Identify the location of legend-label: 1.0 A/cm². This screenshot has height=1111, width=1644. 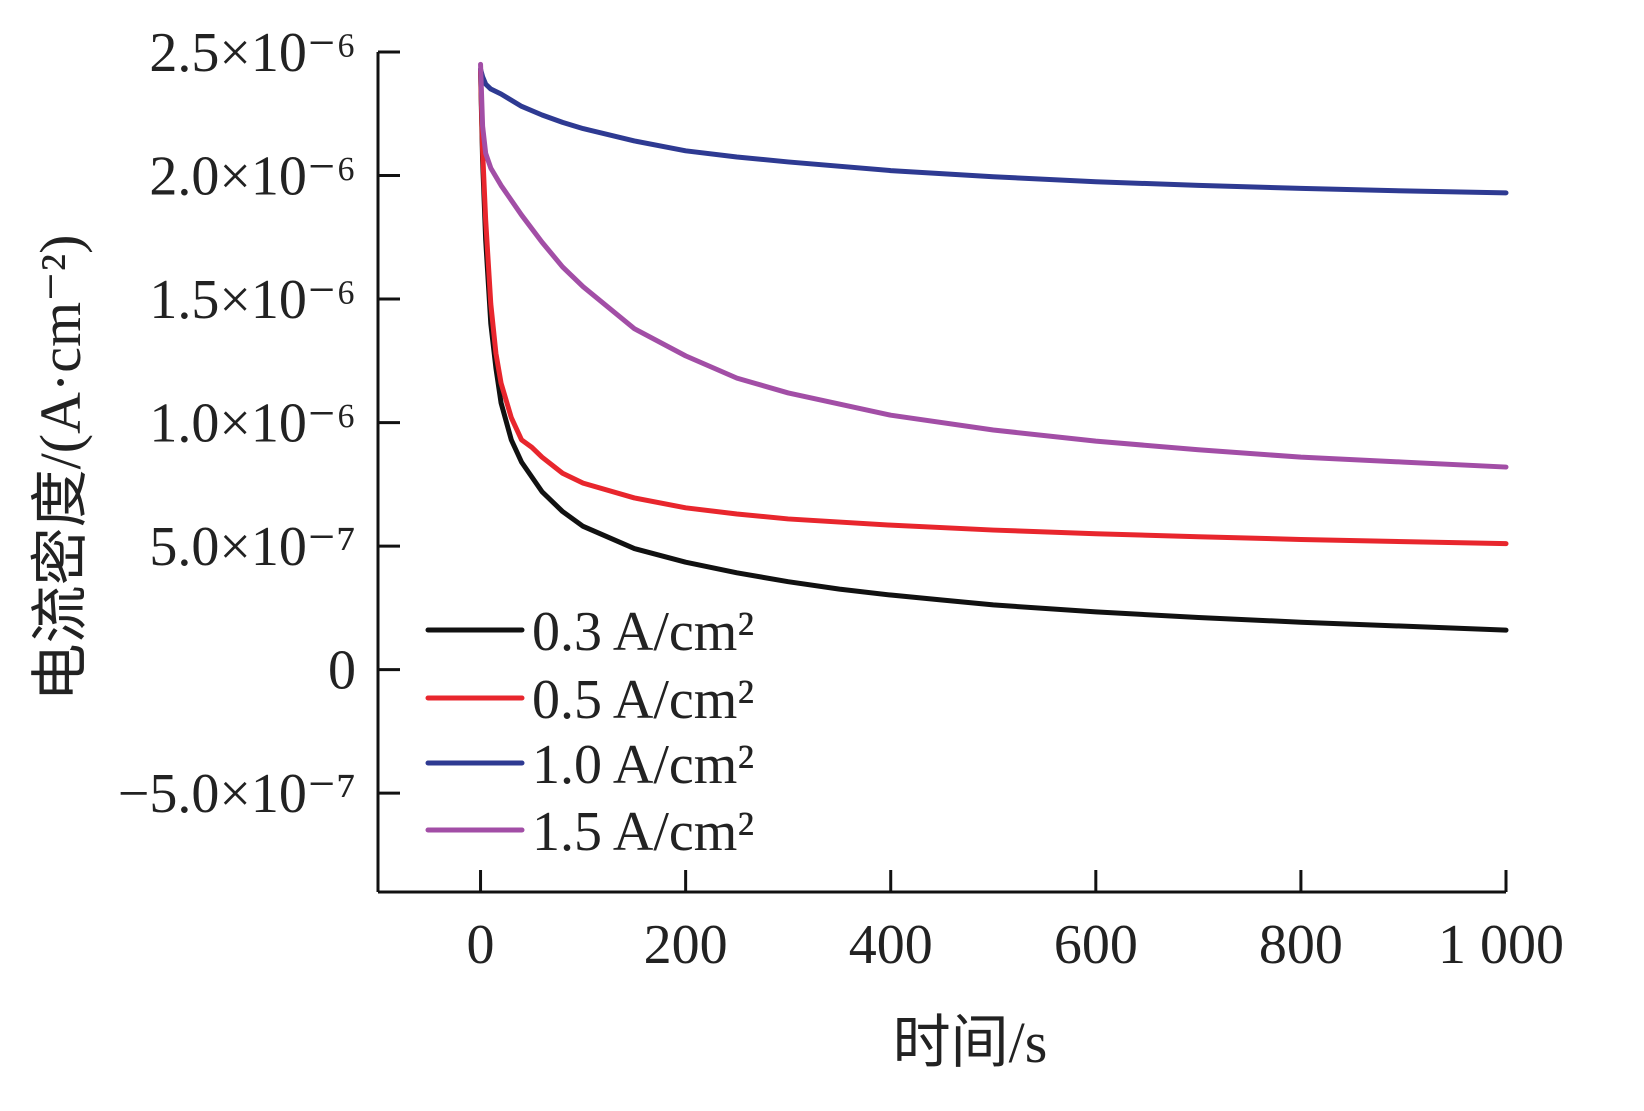
(643, 765).